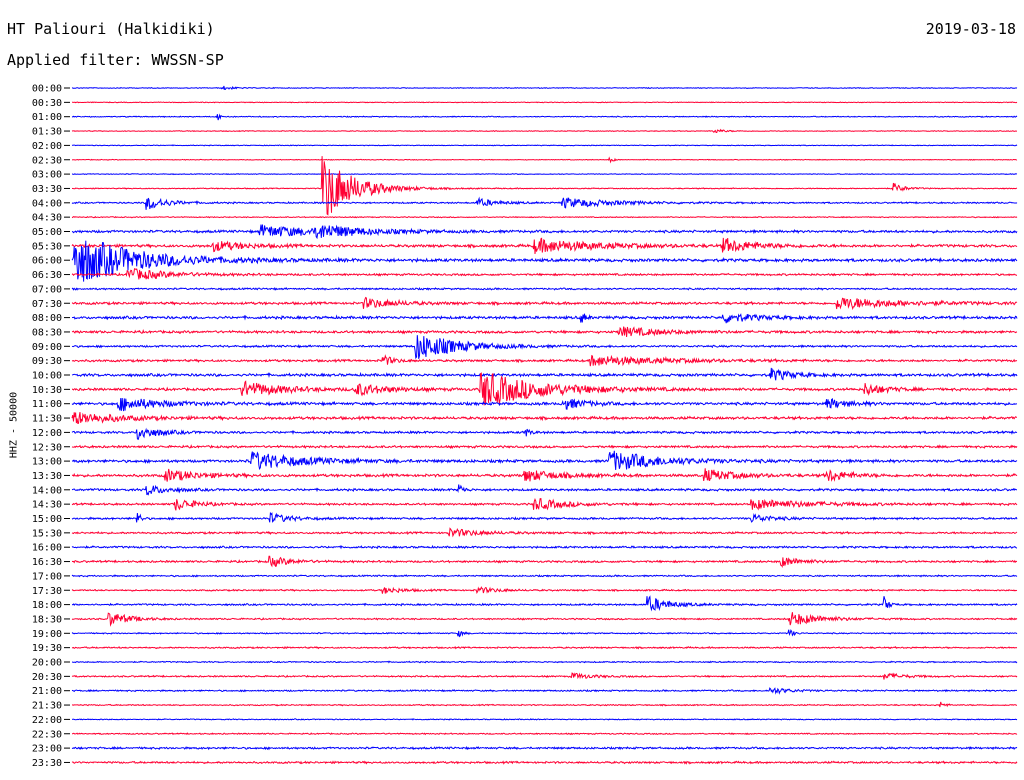 The width and height of the screenshot is (1024, 780). What do you see at coordinates (47, 304) in the screenshot?
I see `row-time-label: 07:30` at bounding box center [47, 304].